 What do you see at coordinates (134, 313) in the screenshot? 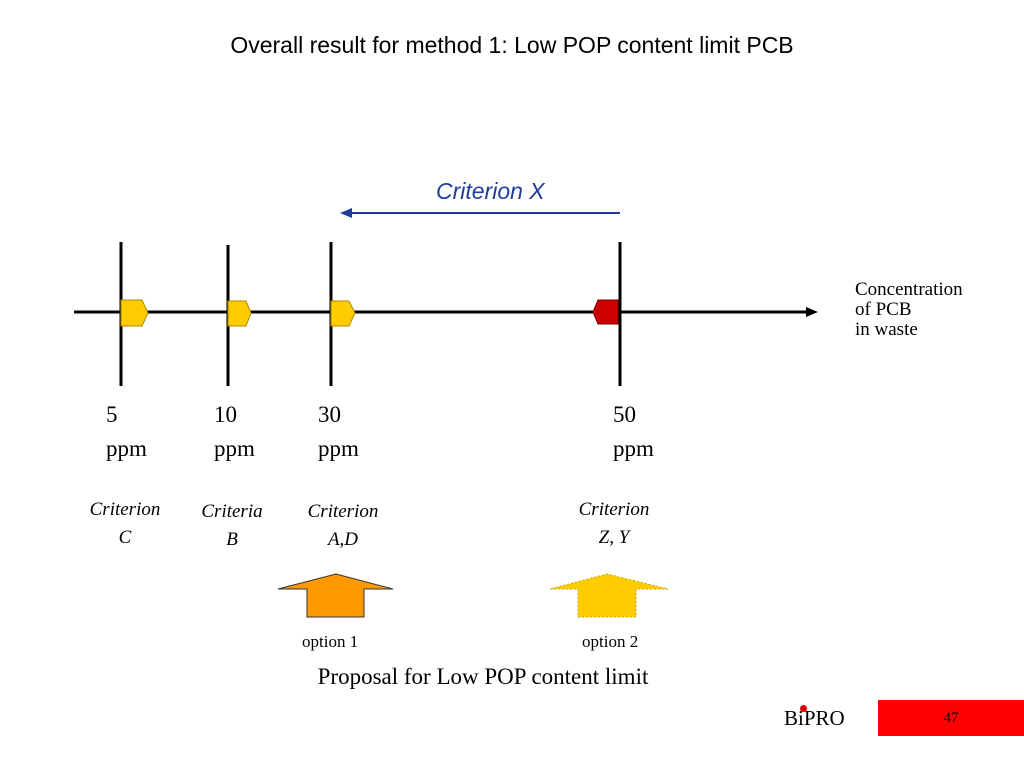
I see `marker-5ppm` at bounding box center [134, 313].